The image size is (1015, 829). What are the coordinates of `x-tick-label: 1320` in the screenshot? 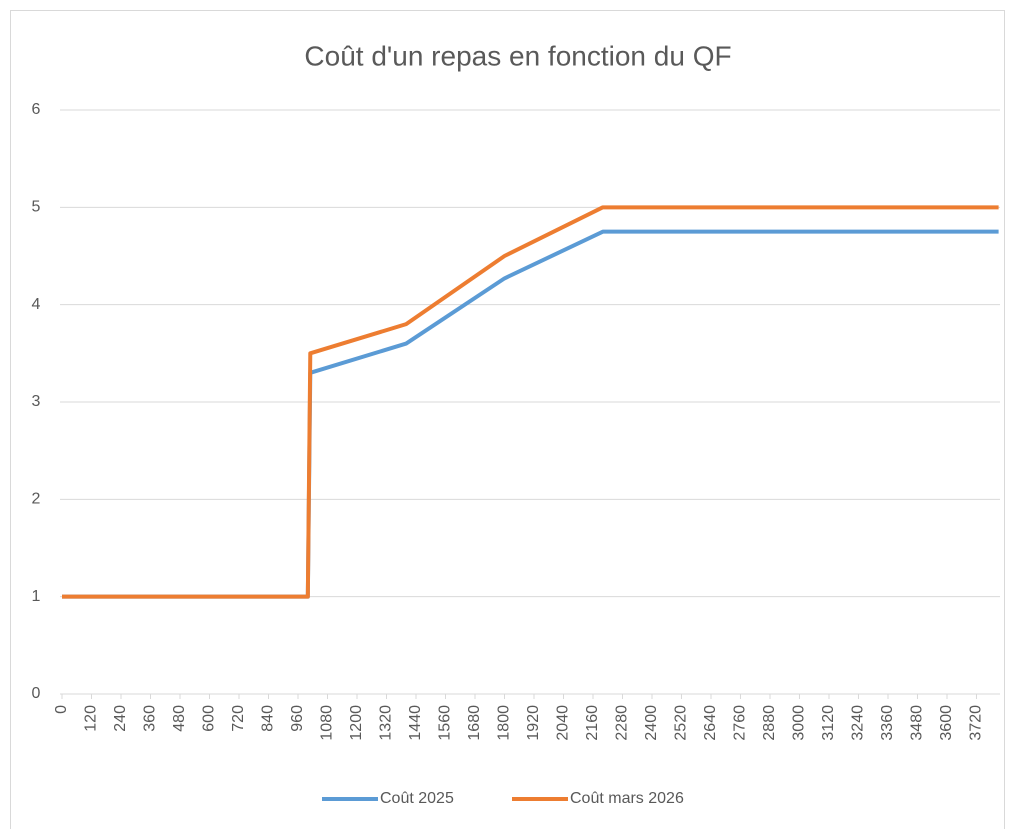 It's located at (386, 723).